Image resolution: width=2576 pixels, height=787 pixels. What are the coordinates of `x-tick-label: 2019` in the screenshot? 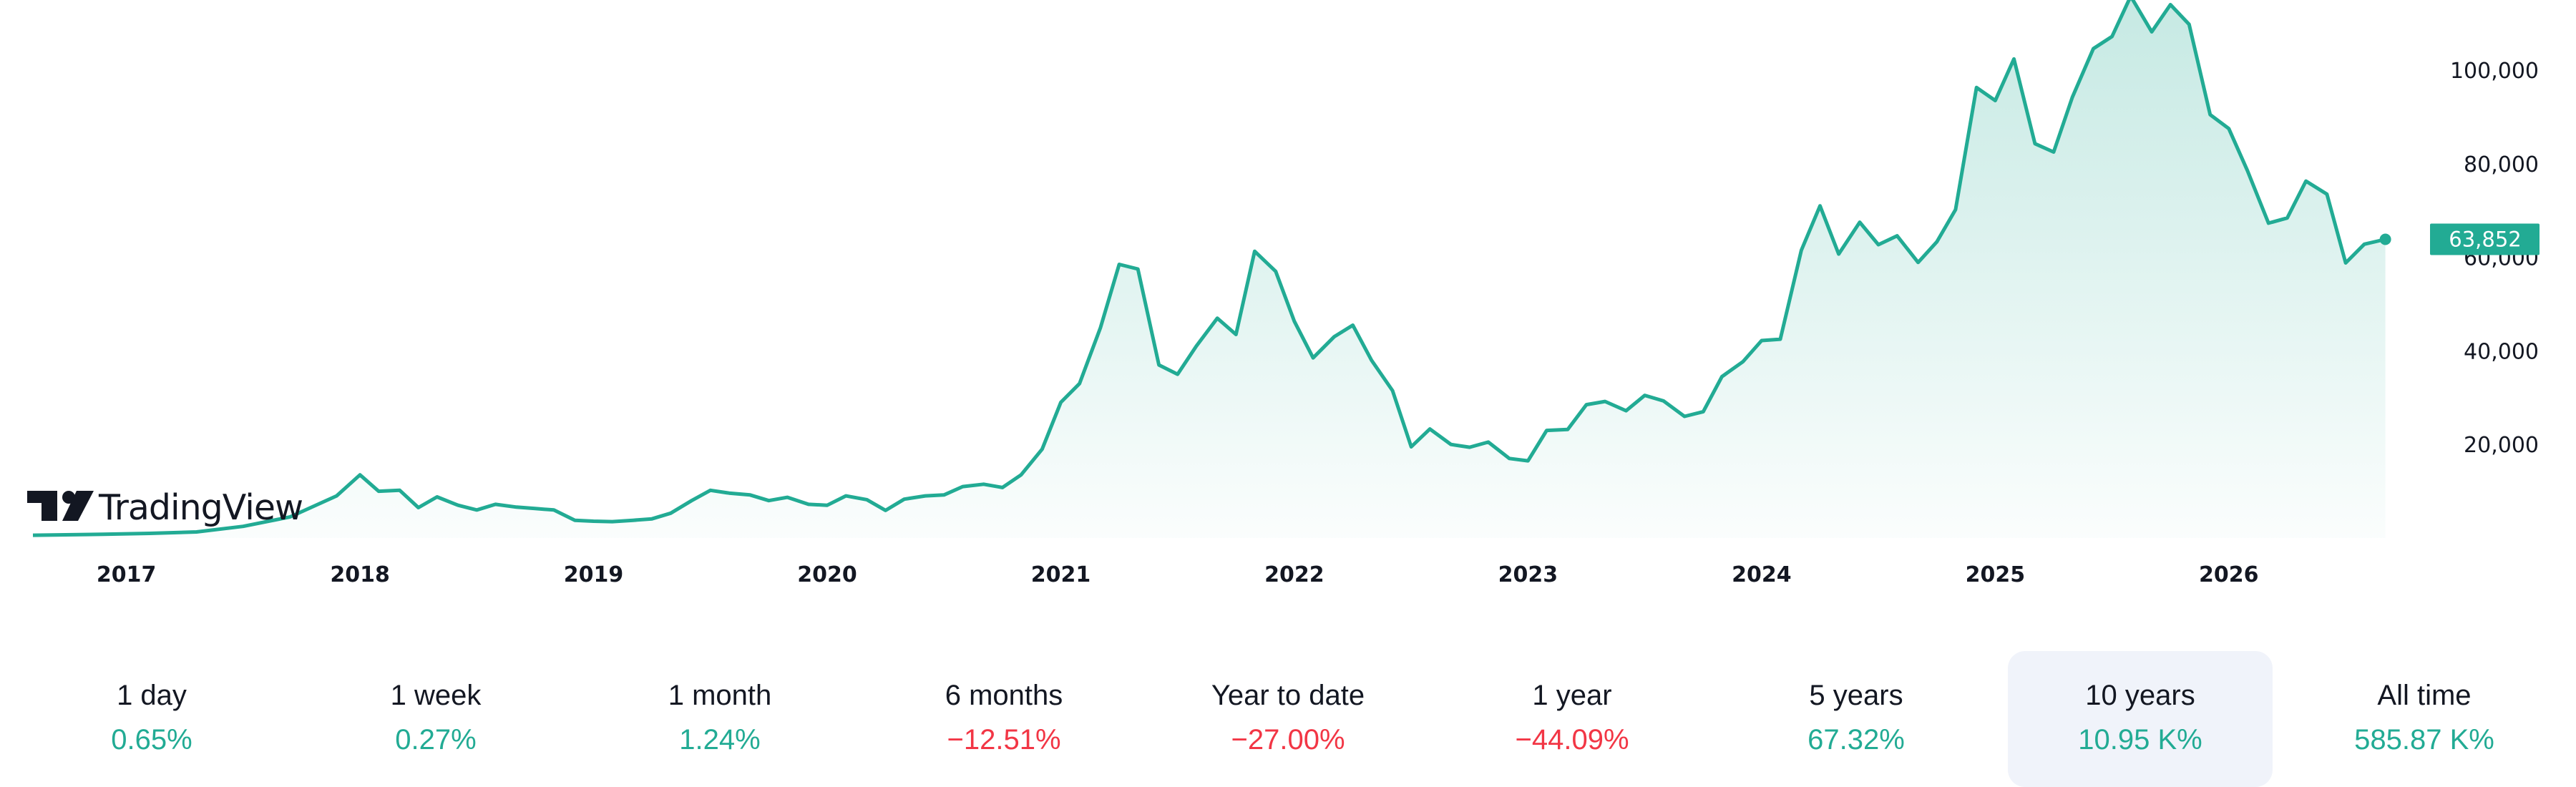 It's located at (594, 575).